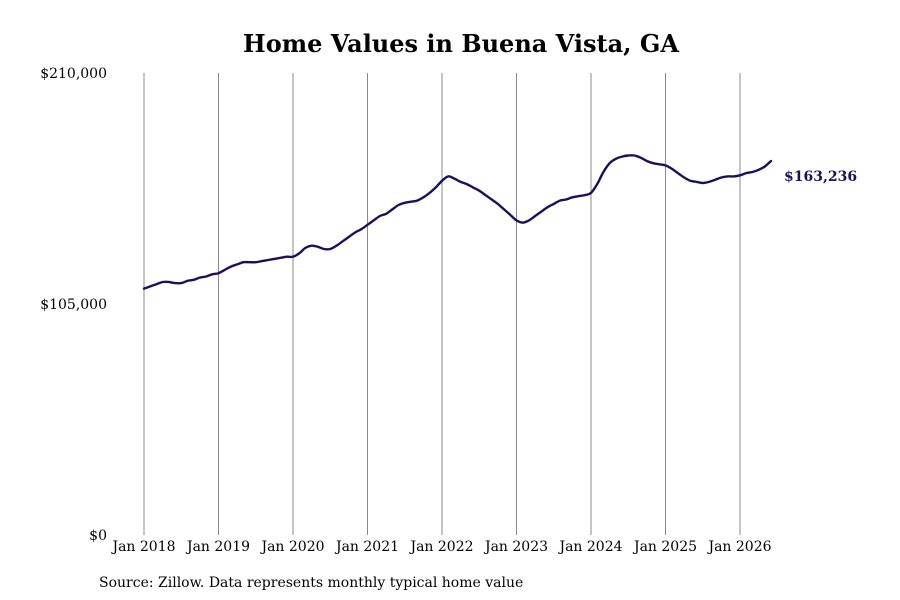  What do you see at coordinates (142, 547) in the screenshot?
I see `x-tick-label: Jan 2018` at bounding box center [142, 547].